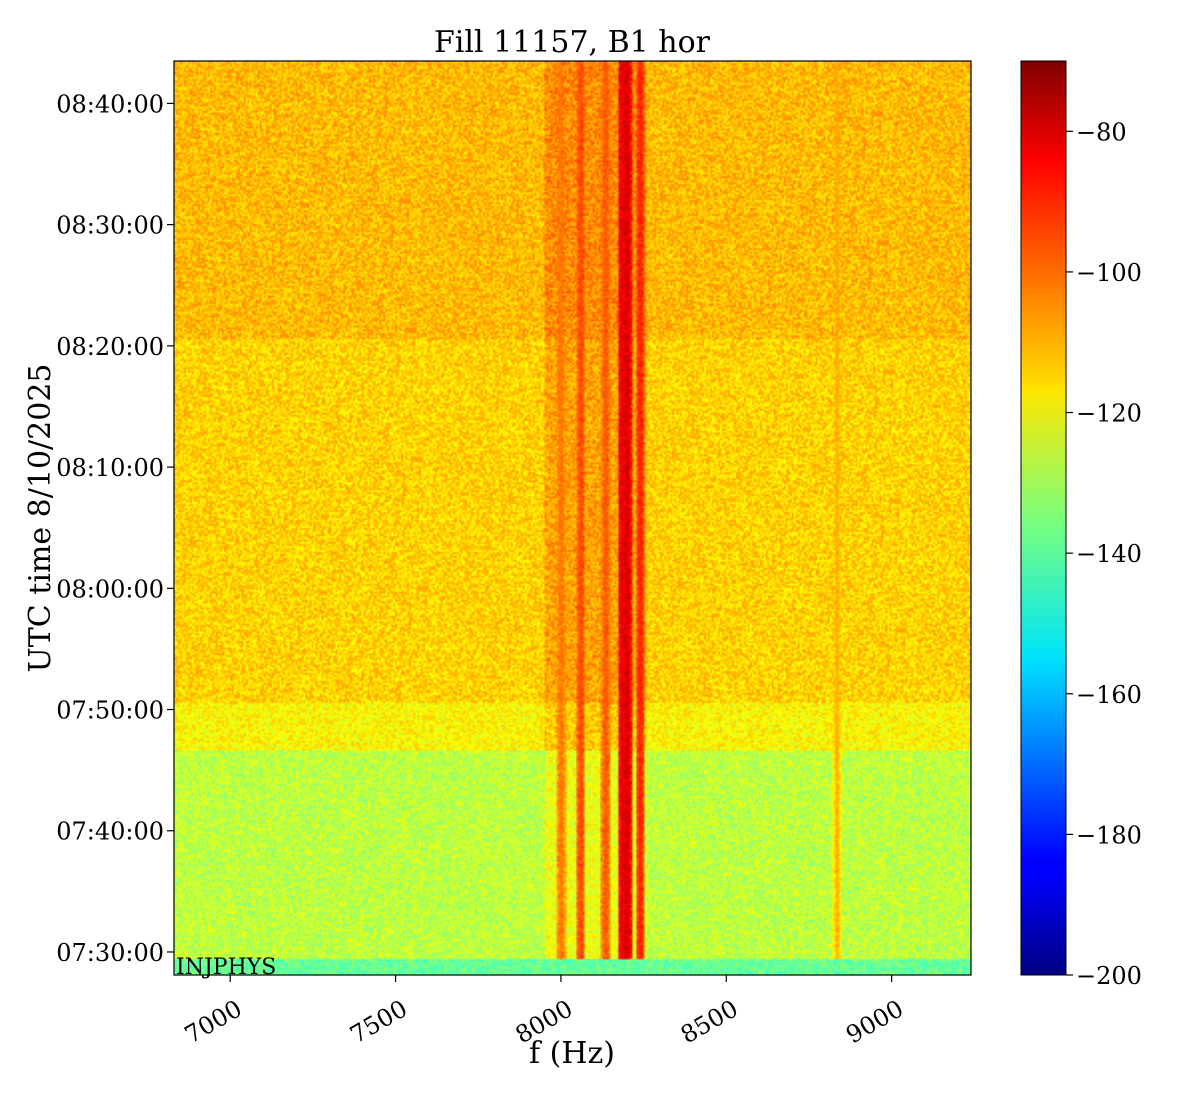 The width and height of the screenshot is (1200, 1100). Describe the element at coordinates (1109, 976) in the screenshot. I see `colorbar-tick-label: −200` at that location.